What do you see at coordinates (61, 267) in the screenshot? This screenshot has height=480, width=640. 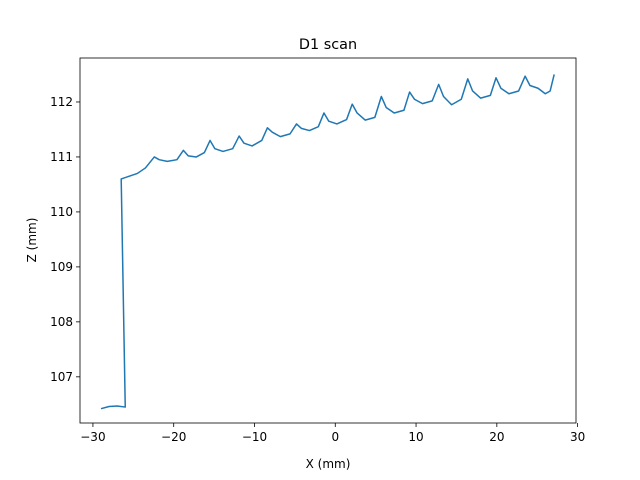 I see `y-tick-label: 109` at bounding box center [61, 267].